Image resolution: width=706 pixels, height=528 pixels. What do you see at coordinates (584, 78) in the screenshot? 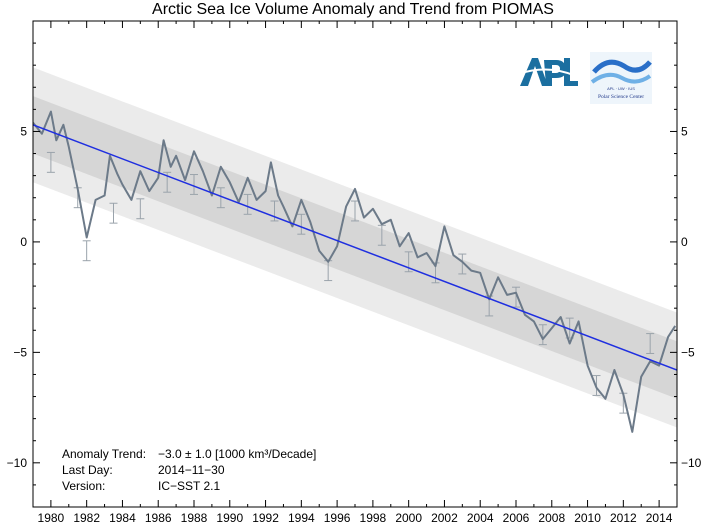
I see `logo-layer` at bounding box center [584, 78].